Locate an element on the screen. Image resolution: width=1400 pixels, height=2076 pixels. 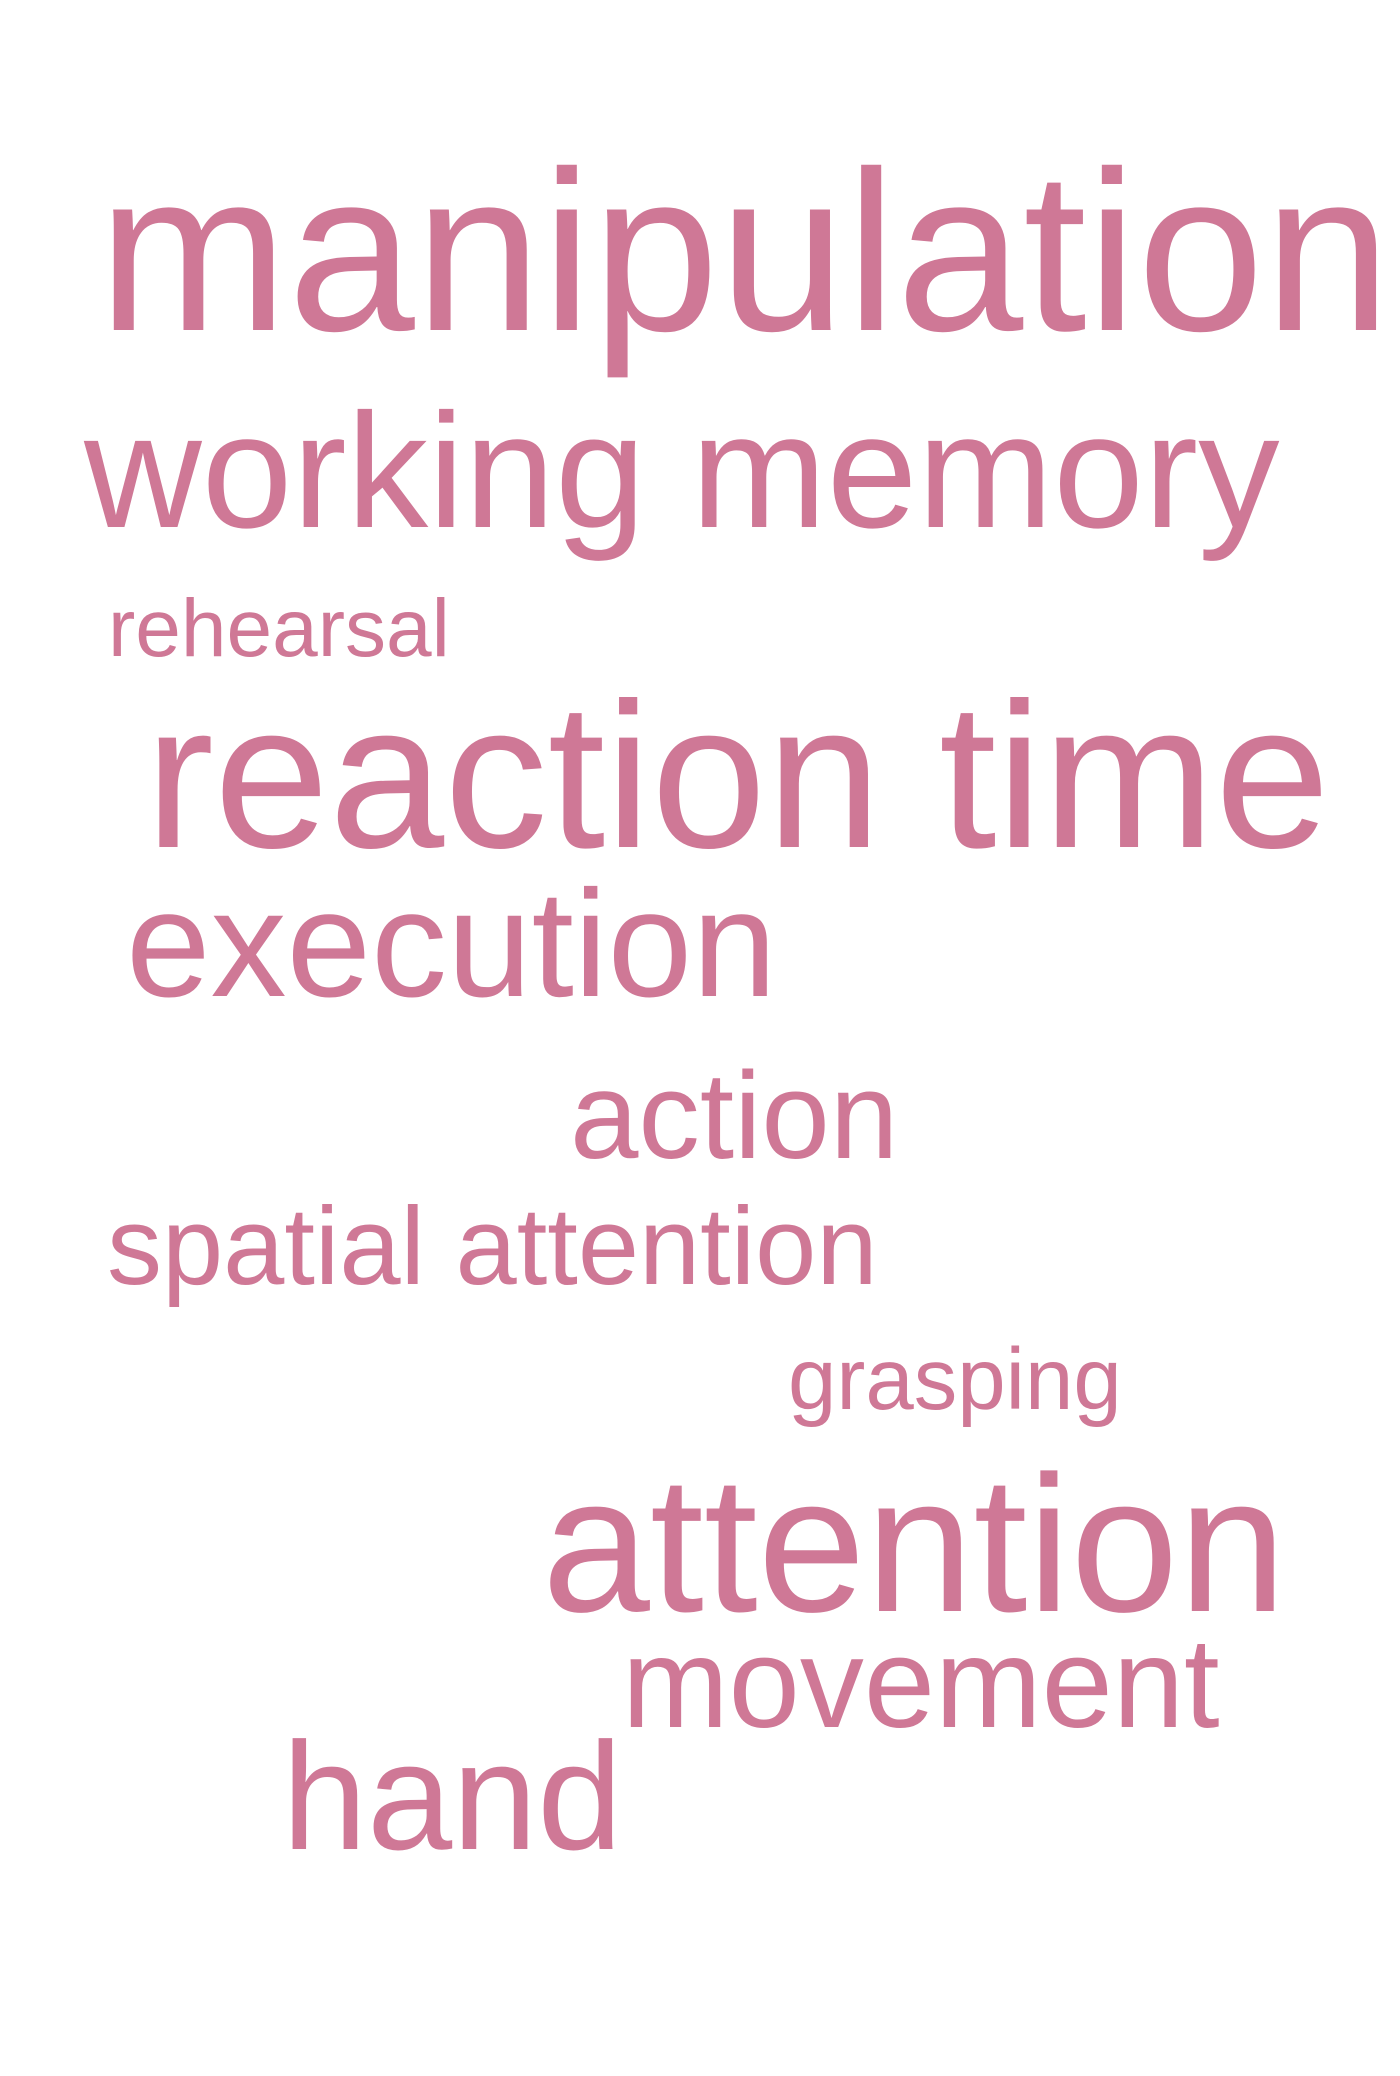
word-hand: hand is located at coordinates (452, 1796).